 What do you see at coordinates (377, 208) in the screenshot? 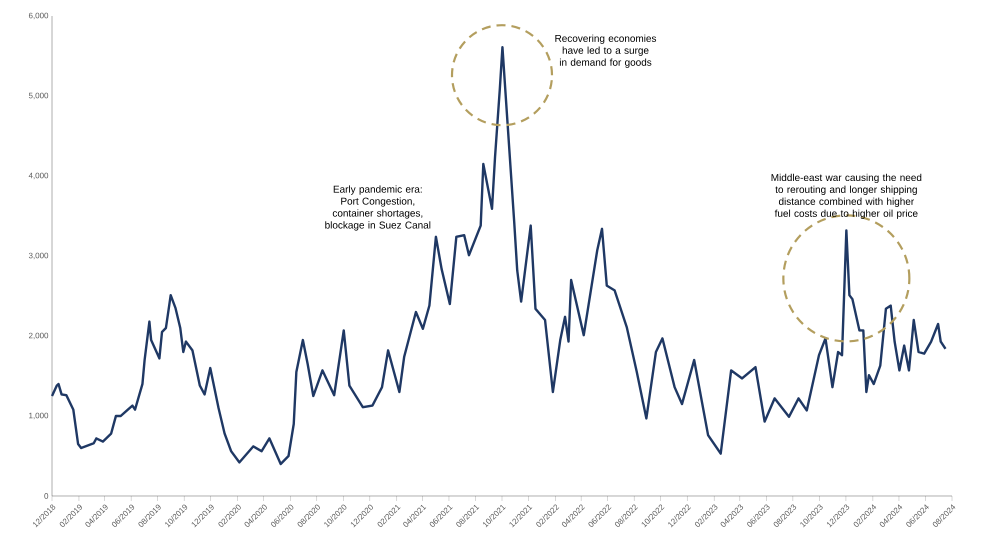
I see `annotation: Early pandemic era: Port Congestion, container shortages, blockage in Suez Canal` at bounding box center [377, 208].